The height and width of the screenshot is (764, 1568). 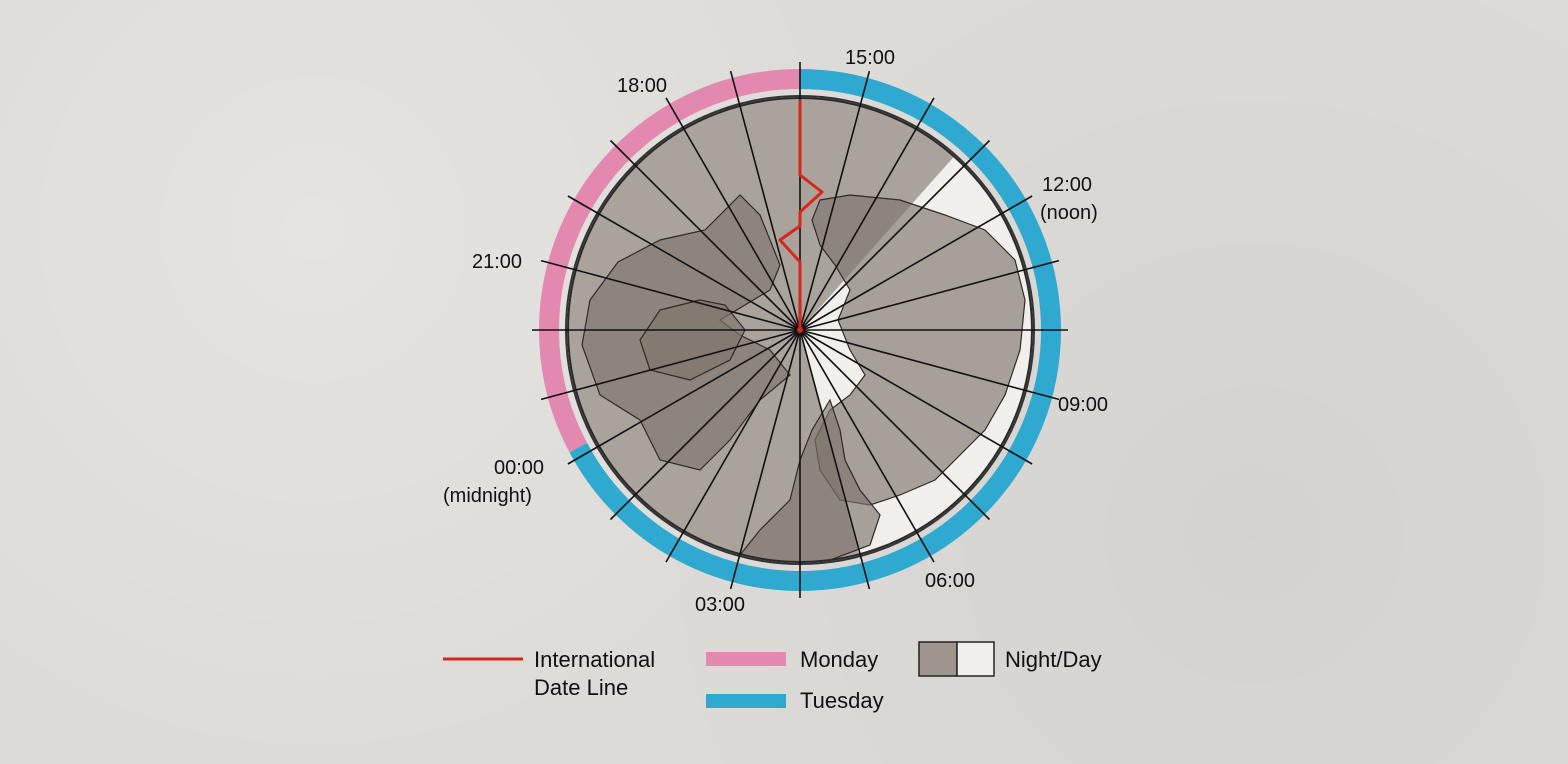 I want to click on hour-label-03: 03:00, so click(x=720, y=605).